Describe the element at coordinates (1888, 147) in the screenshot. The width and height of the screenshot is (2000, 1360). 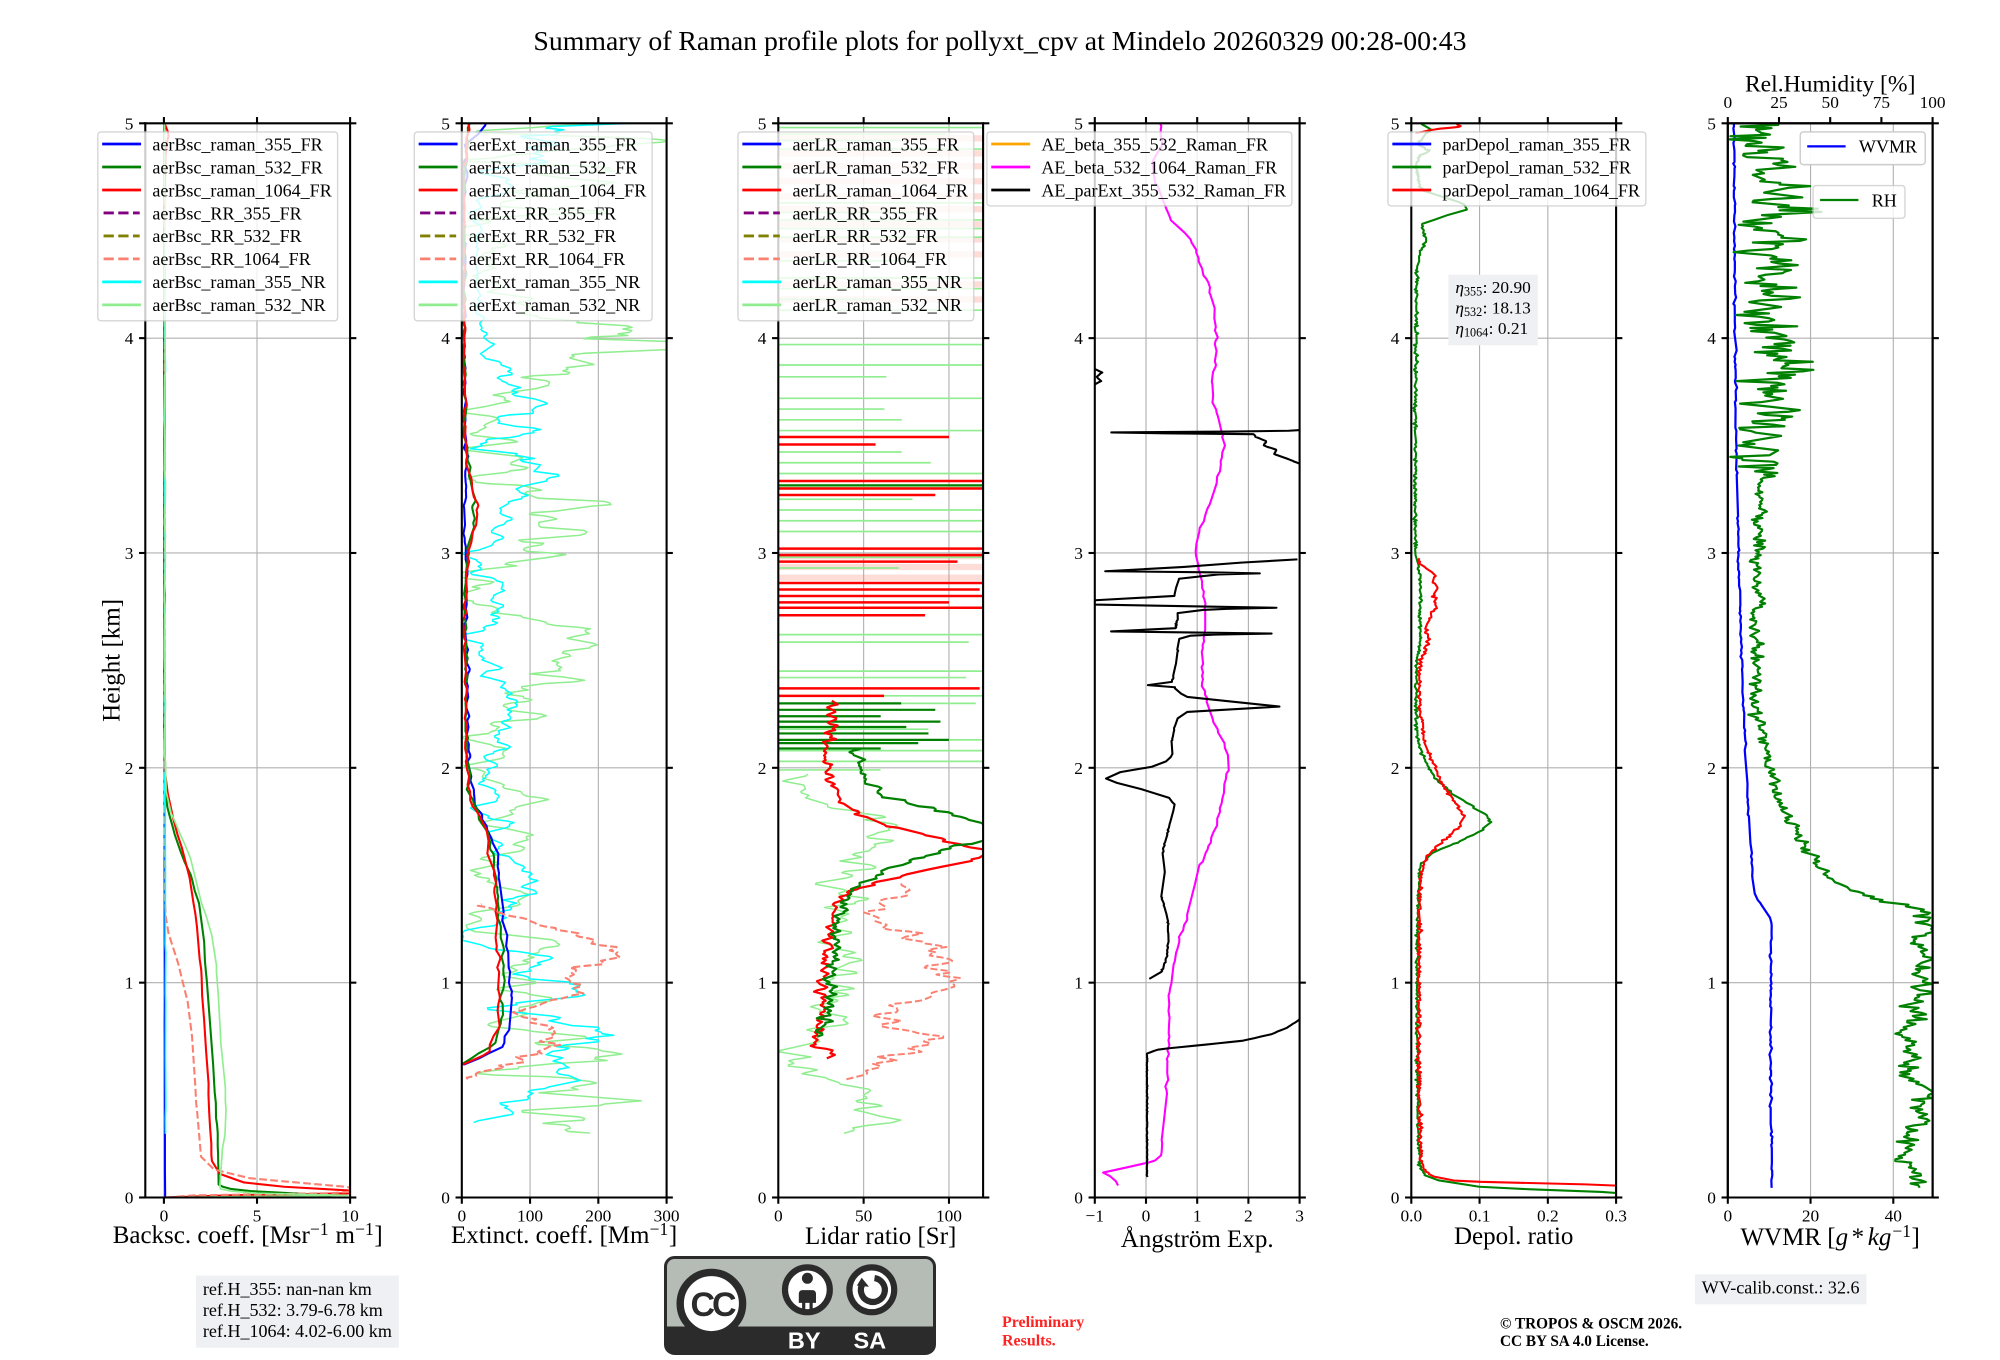
I see `svg-text: WVMR` at that location.